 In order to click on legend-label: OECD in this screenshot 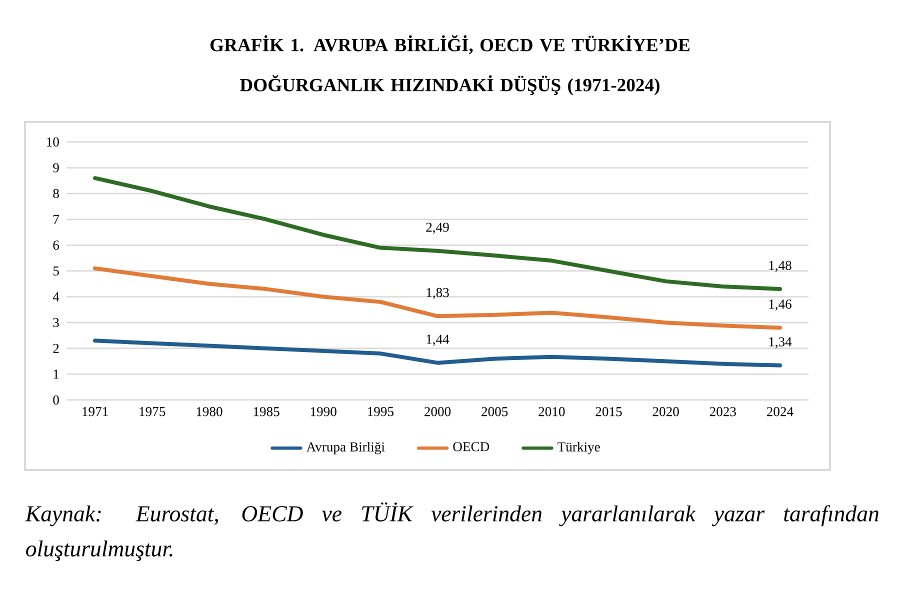, I will do `click(471, 447)`.